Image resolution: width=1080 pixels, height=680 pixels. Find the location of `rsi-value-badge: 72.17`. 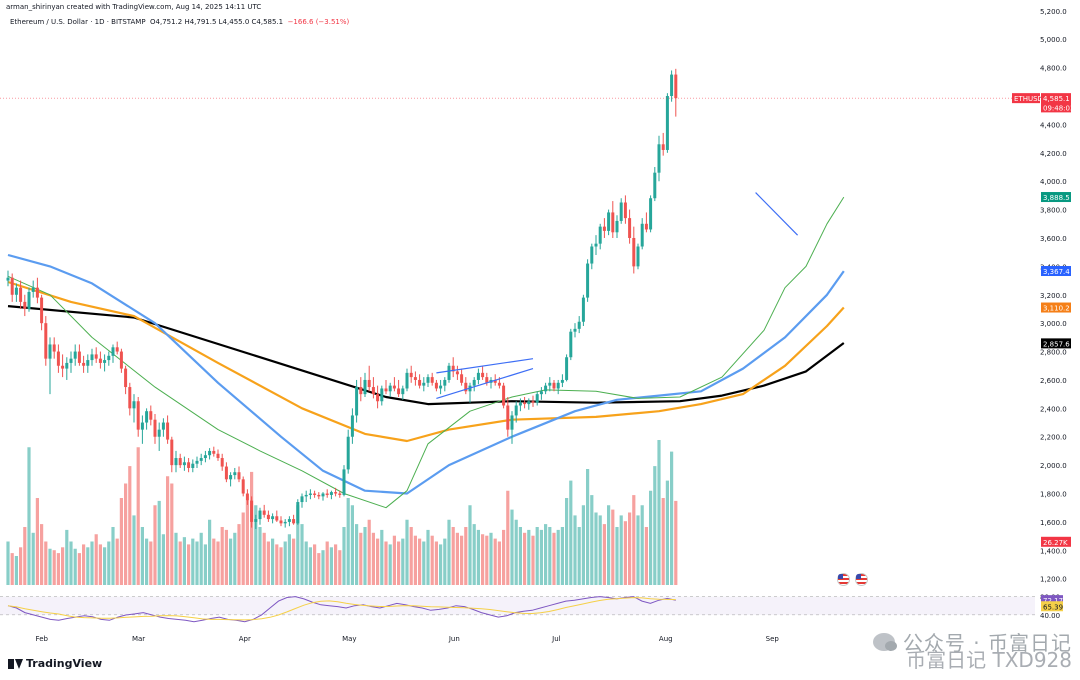

rsi-value-badge: 72.17 is located at coordinates (1052, 600).